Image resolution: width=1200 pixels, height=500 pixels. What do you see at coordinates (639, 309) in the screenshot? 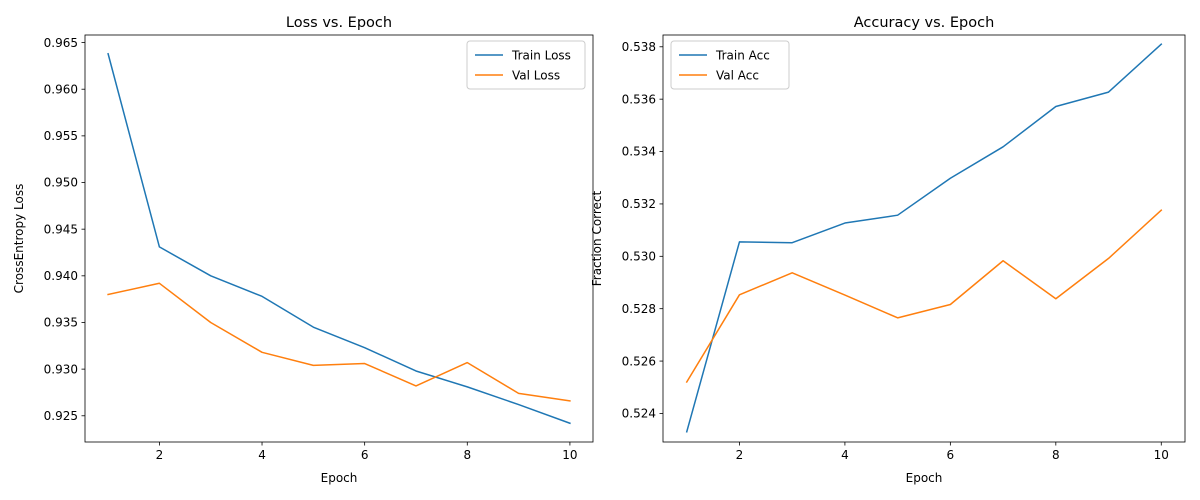
I see `y-tick-label: 0.528` at bounding box center [639, 309].